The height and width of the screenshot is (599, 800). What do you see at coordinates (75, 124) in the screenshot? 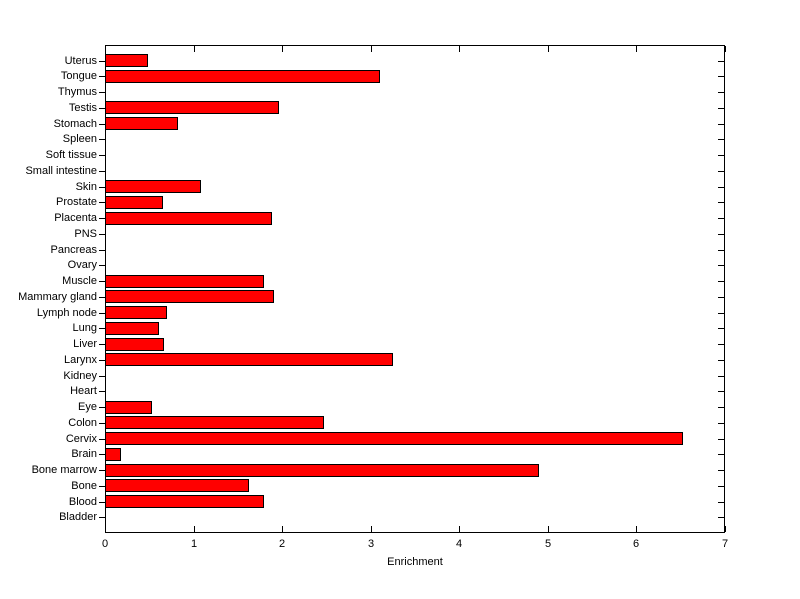
I see `category-label: Stomach` at bounding box center [75, 124].